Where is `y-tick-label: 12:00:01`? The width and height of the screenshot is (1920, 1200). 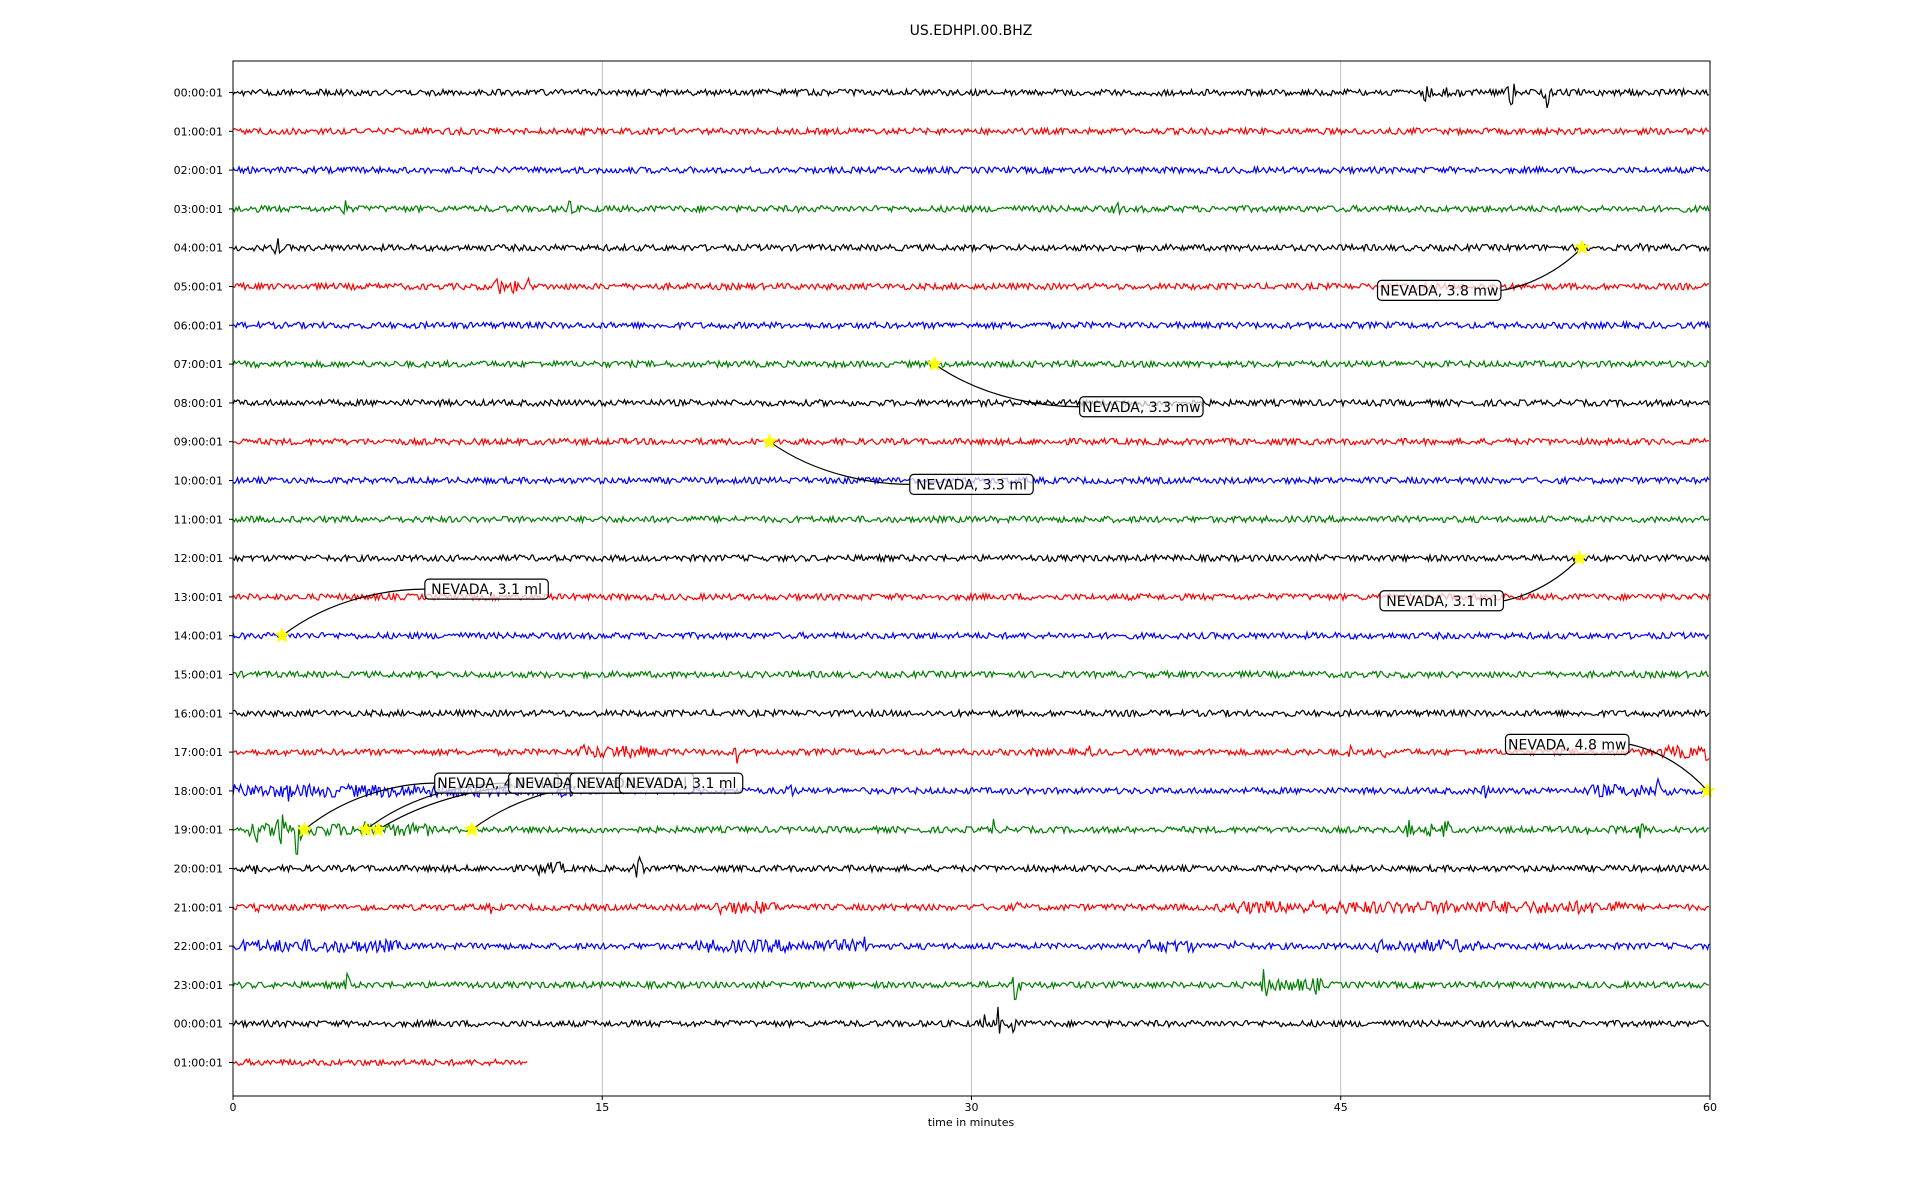 y-tick-label: 12:00:01 is located at coordinates (198, 558).